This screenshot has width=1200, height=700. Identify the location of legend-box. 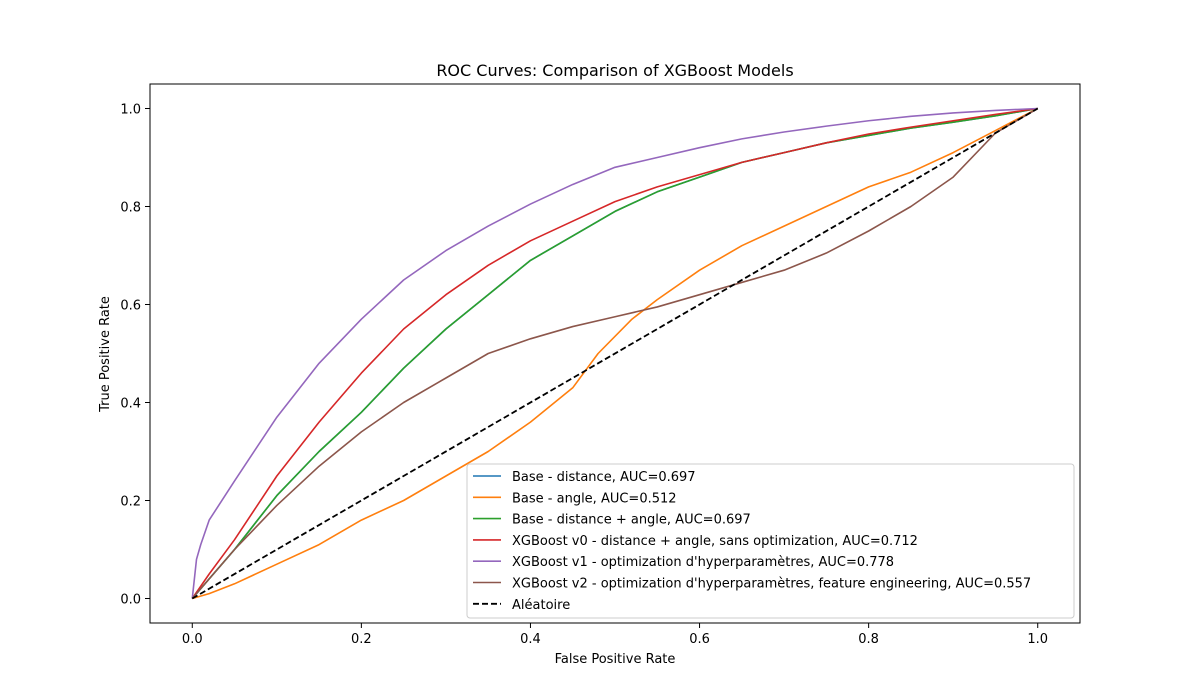
(770, 541).